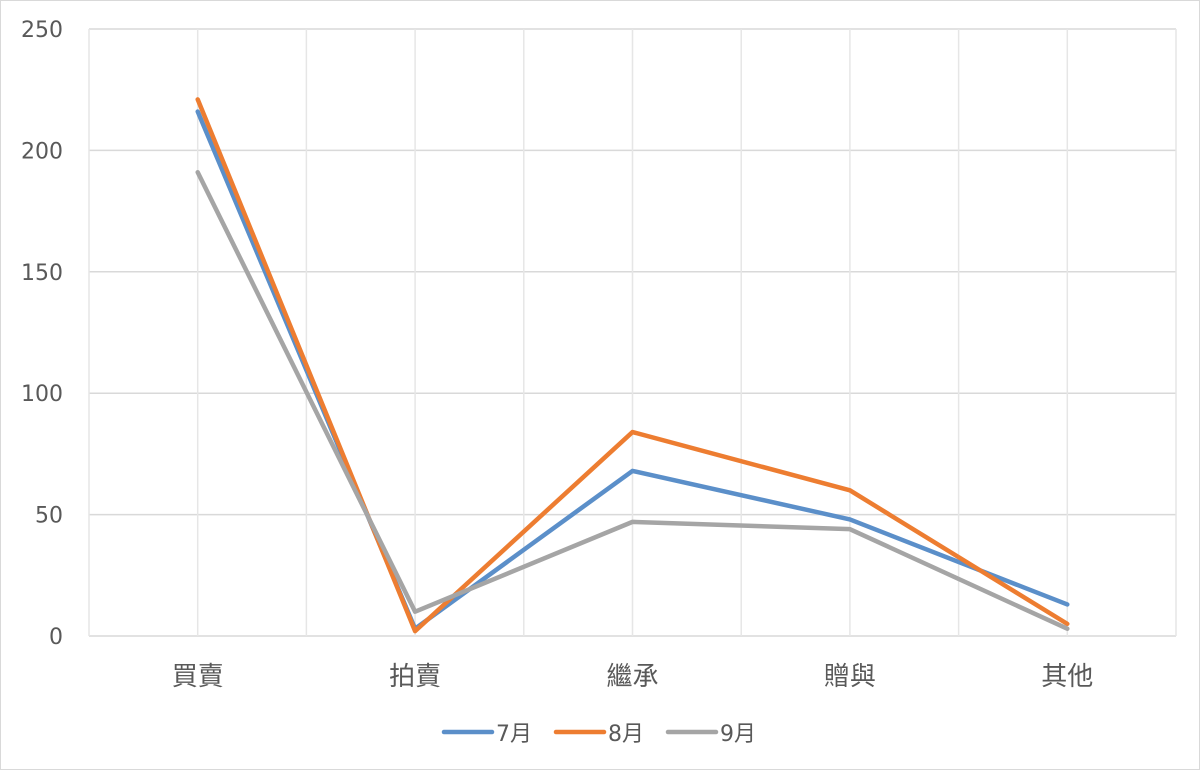  Describe the element at coordinates (42, 273) in the screenshot. I see `y-tick-label: 150` at that location.